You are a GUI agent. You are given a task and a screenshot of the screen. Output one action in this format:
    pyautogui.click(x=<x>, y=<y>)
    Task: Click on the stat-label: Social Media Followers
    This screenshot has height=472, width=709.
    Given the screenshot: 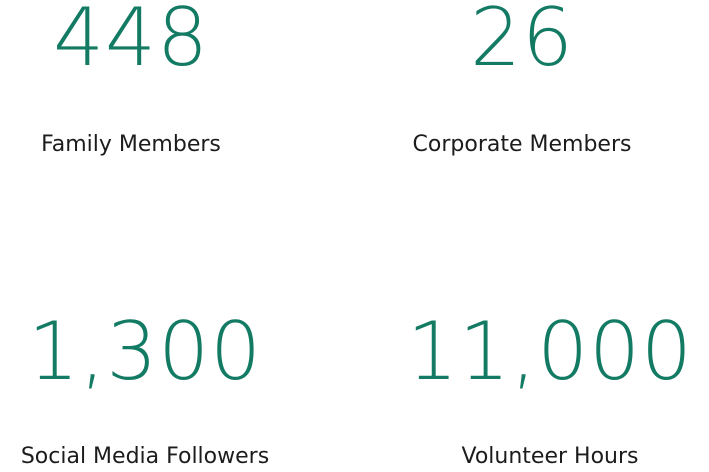 What is the action you would take?
    pyautogui.click(x=145, y=456)
    